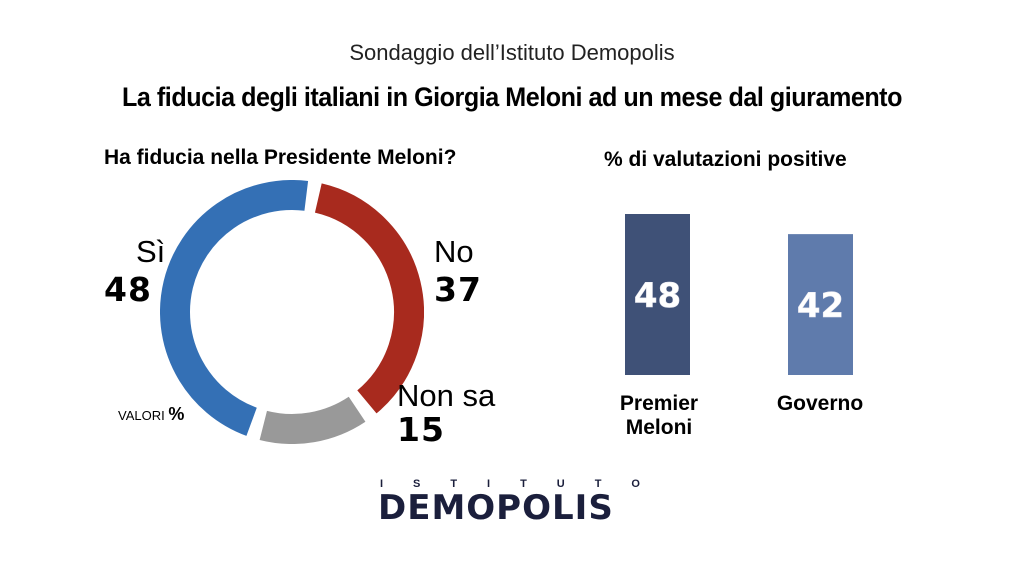 This screenshot has height=576, width=1024. I want to click on units-note: VALORI %, so click(151, 414).